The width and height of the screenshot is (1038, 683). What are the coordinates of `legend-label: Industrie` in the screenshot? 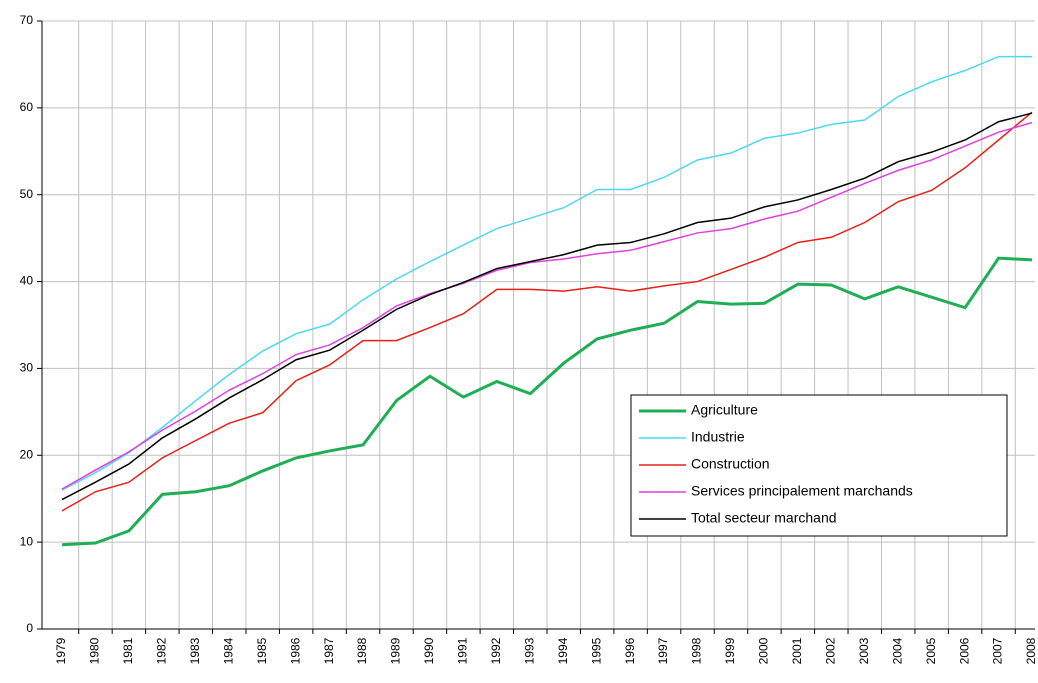 It's located at (718, 437).